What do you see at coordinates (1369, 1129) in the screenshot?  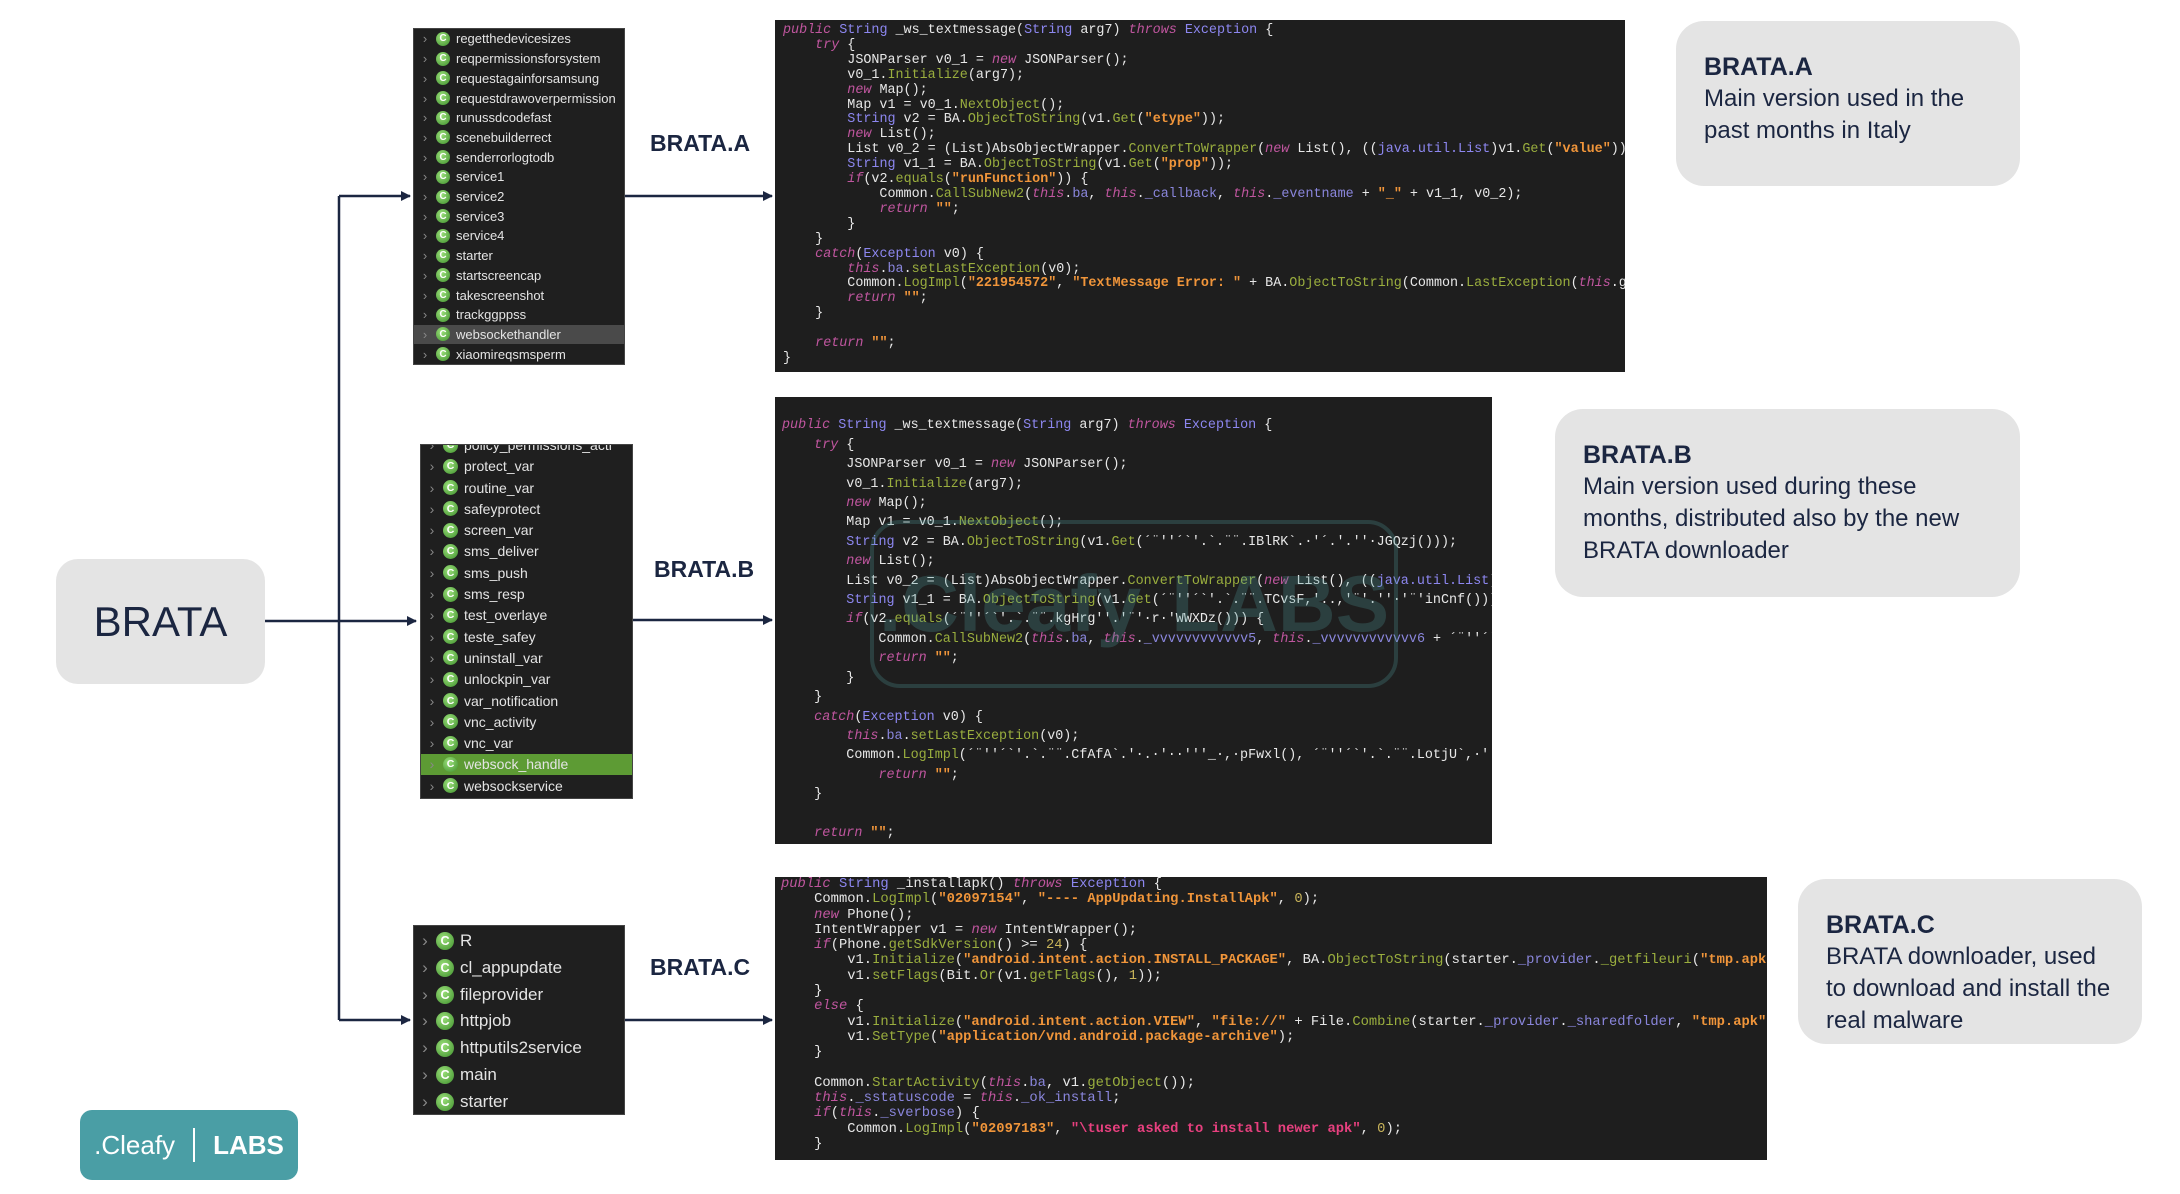 I see `code-token: ,` at bounding box center [1369, 1129].